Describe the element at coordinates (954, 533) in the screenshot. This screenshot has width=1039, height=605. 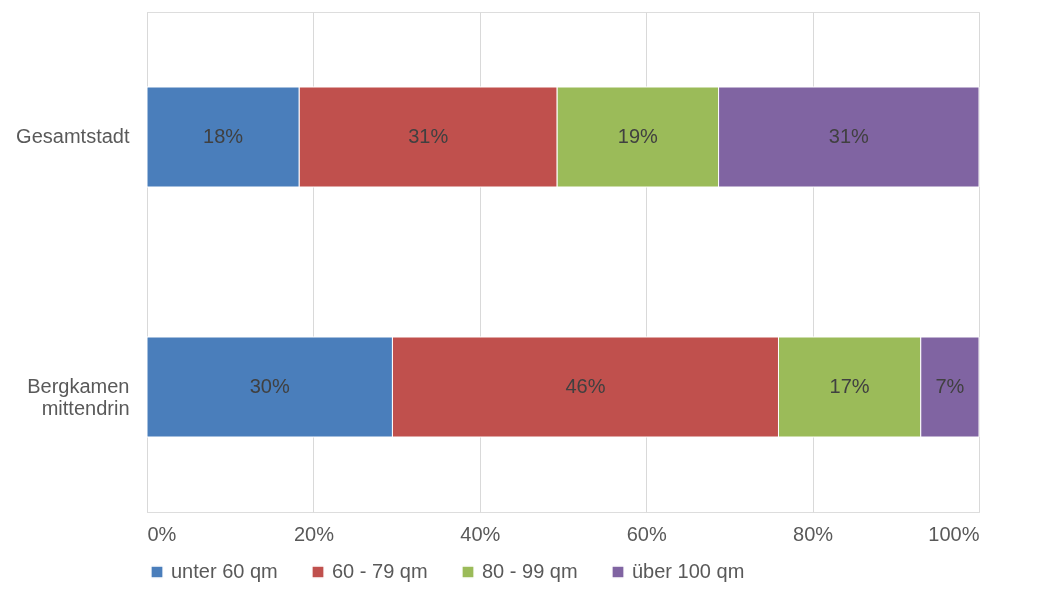
I see `x-tick-label: 100%` at that location.